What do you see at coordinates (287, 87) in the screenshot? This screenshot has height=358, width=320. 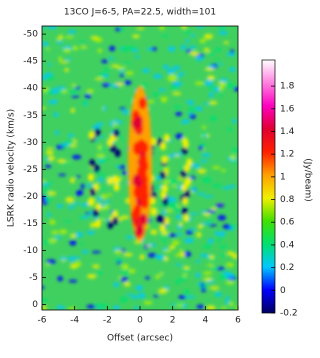 I see `colorbar-tick-label: 1.8` at bounding box center [287, 87].